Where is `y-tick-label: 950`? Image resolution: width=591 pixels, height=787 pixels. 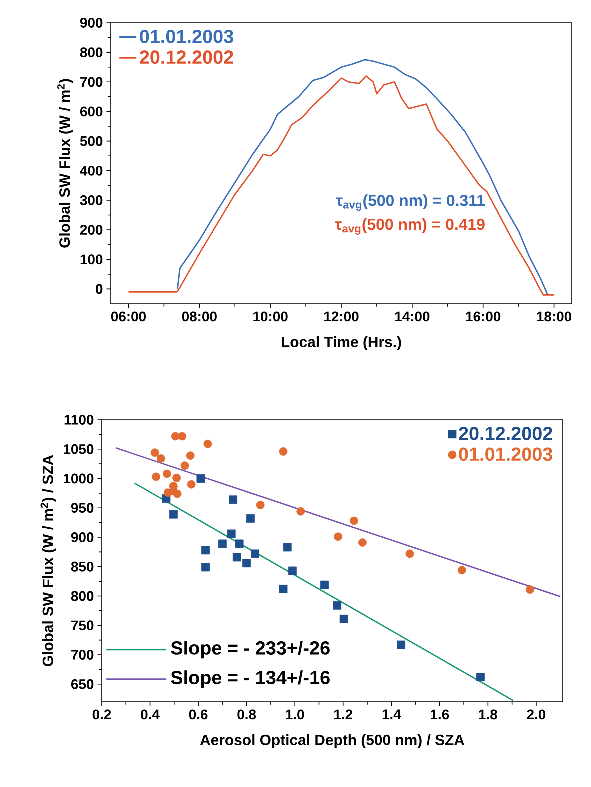 y-tick-label: 950 is located at coordinates (82, 508).